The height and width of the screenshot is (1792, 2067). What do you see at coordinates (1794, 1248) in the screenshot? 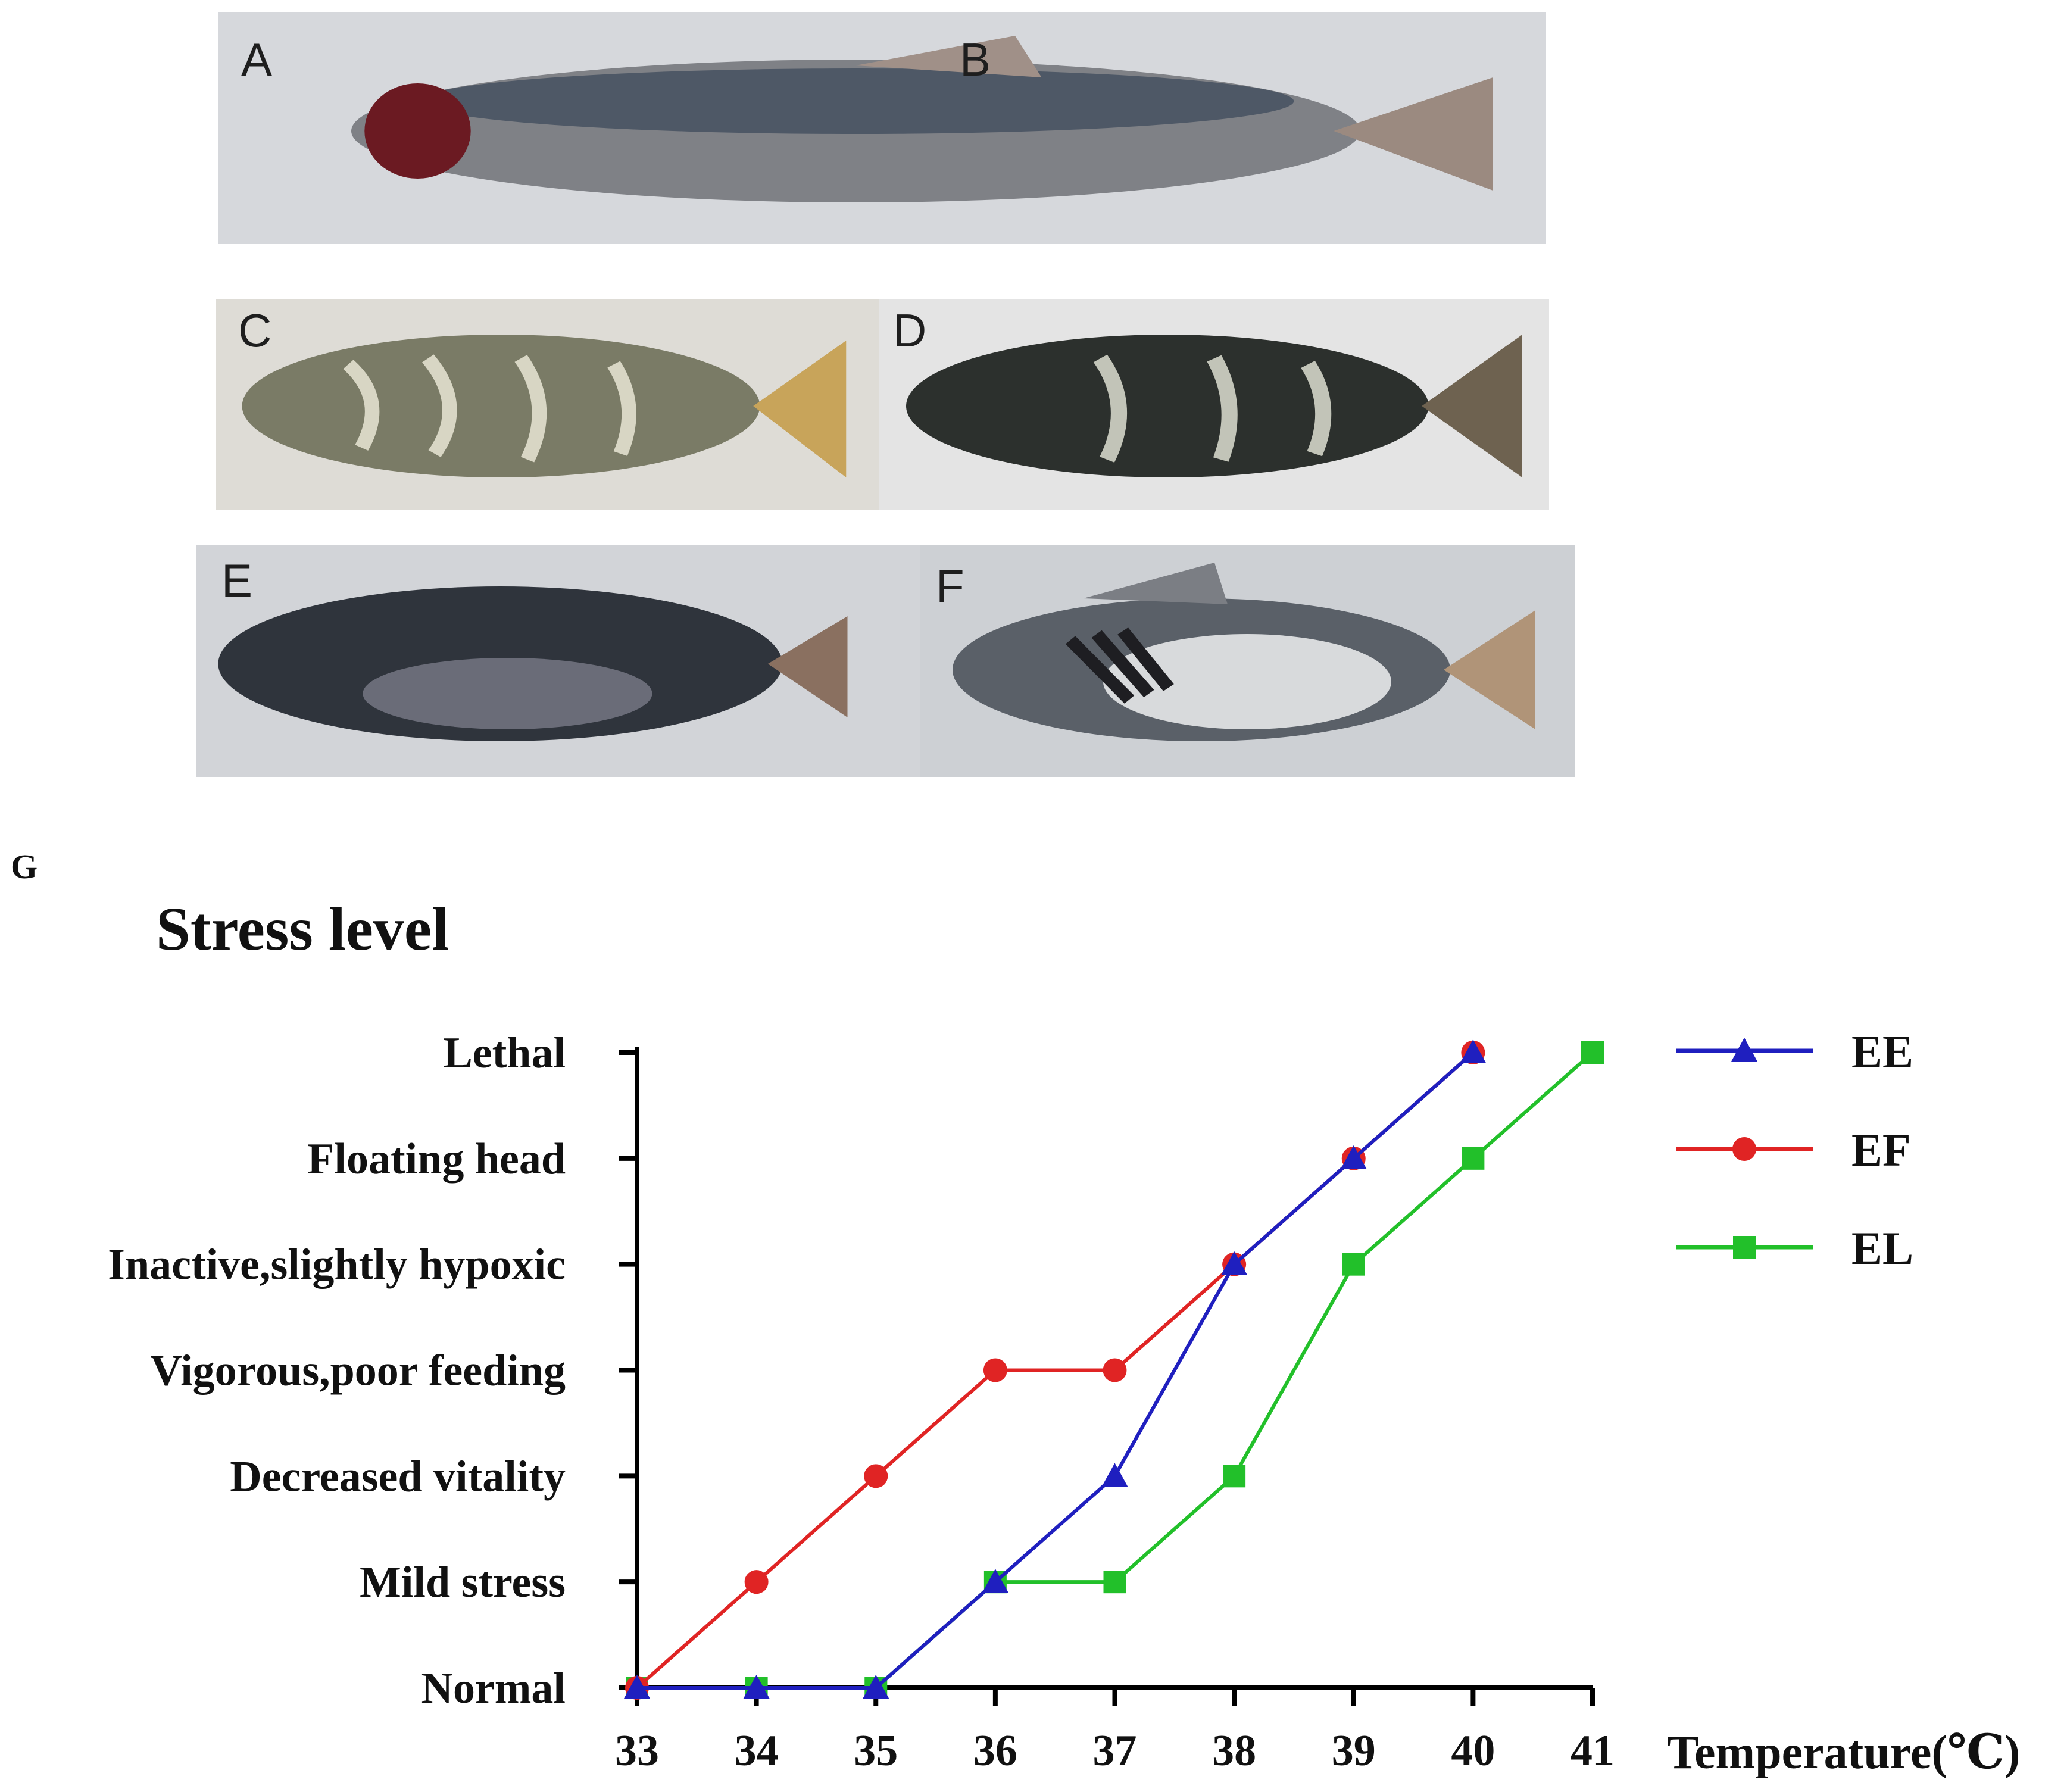
I see `legend-item-el: EL` at bounding box center [1794, 1248].